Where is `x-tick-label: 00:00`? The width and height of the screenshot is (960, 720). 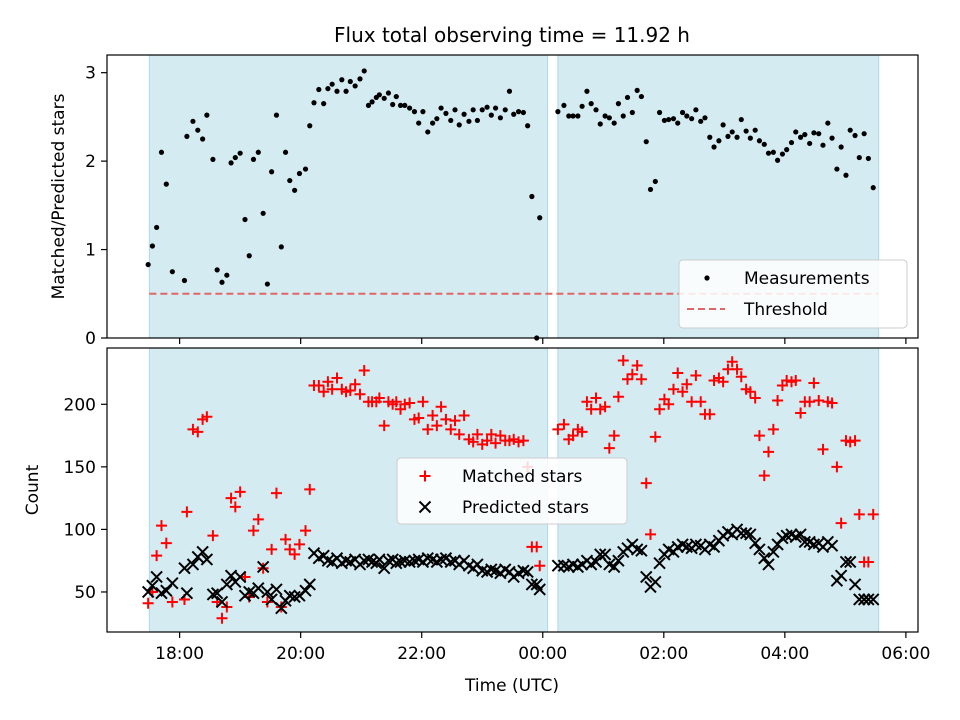
x-tick-label: 00:00 is located at coordinates (542, 654).